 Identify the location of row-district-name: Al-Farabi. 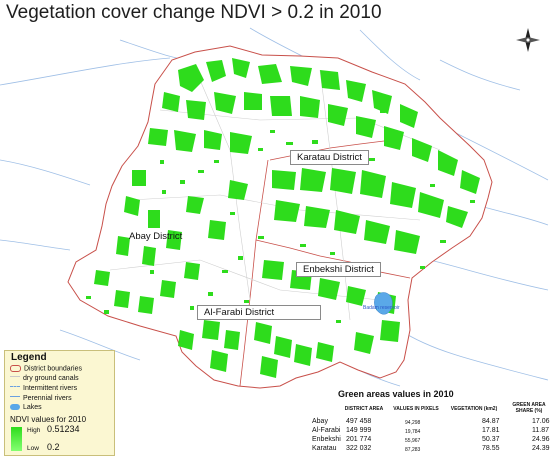
(326, 430).